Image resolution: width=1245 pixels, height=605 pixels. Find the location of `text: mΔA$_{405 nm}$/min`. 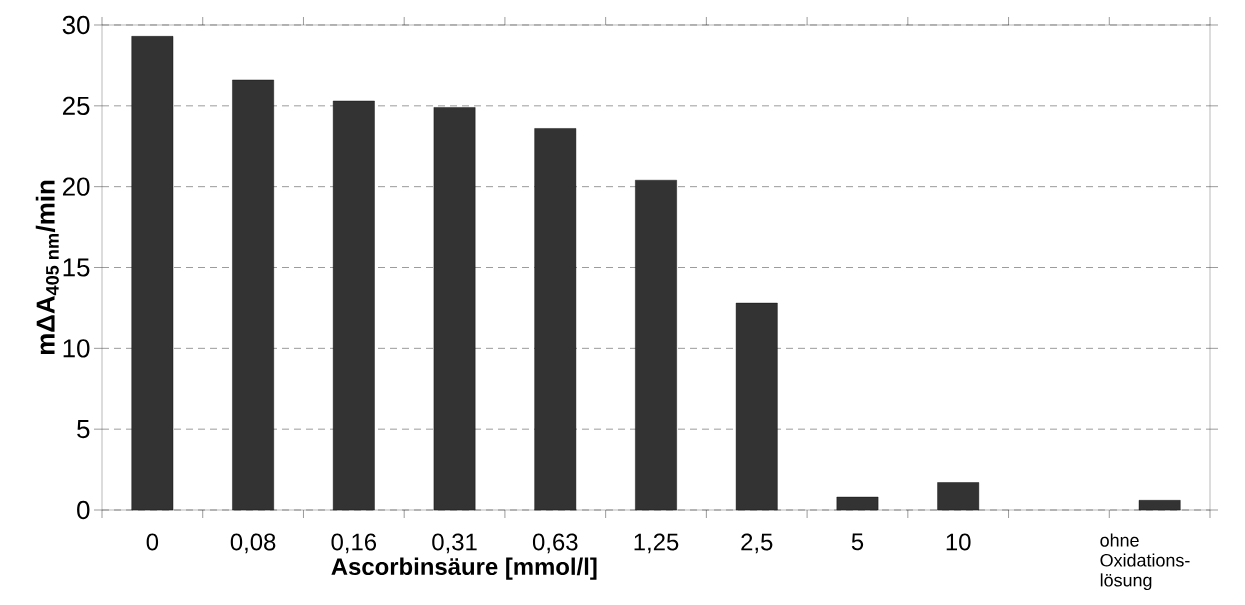

text: mΔA$_{405 nm}$/min is located at coordinates (47, 267).